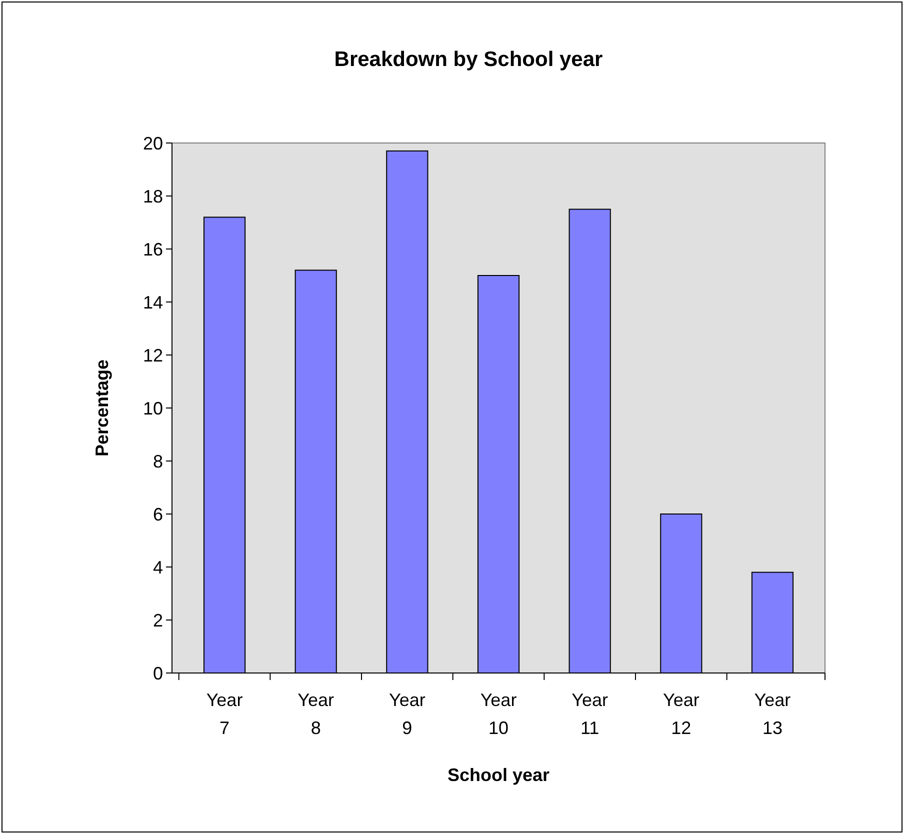  Describe the element at coordinates (157, 567) in the screenshot. I see `y-tick-label: 4` at that location.